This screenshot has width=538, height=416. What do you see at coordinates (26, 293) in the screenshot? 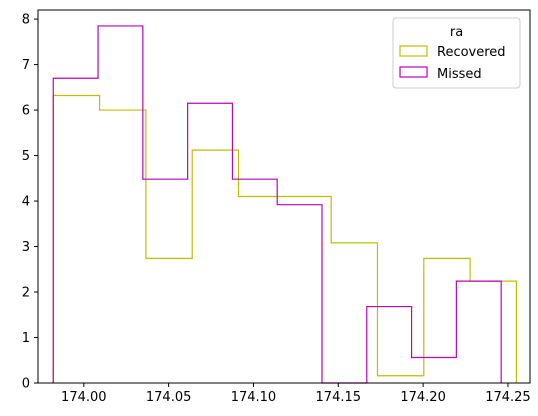
I see `y-tick-label: 2` at bounding box center [26, 293].